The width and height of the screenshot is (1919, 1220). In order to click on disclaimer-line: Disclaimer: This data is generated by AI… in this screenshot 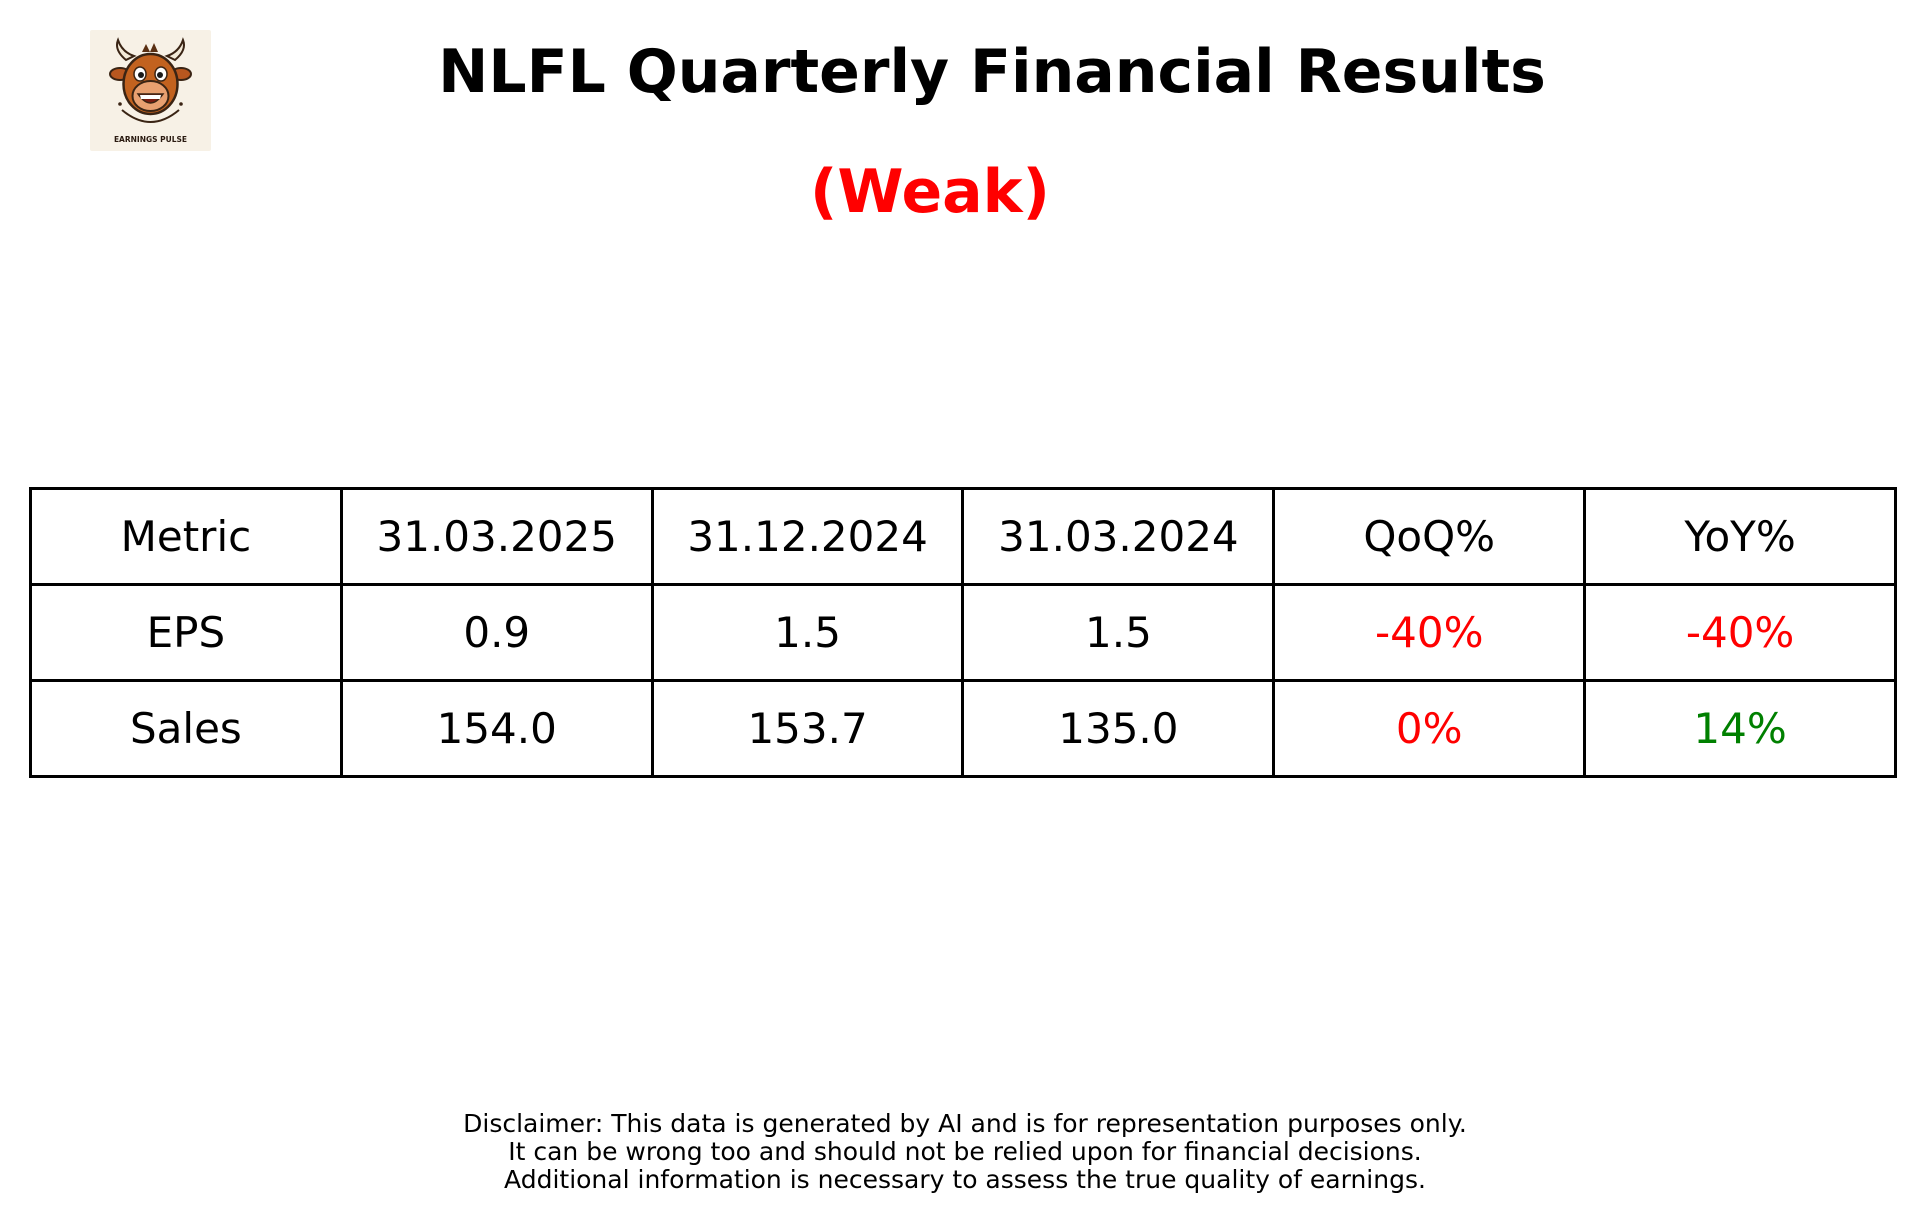, I will do `click(965, 1123)`.